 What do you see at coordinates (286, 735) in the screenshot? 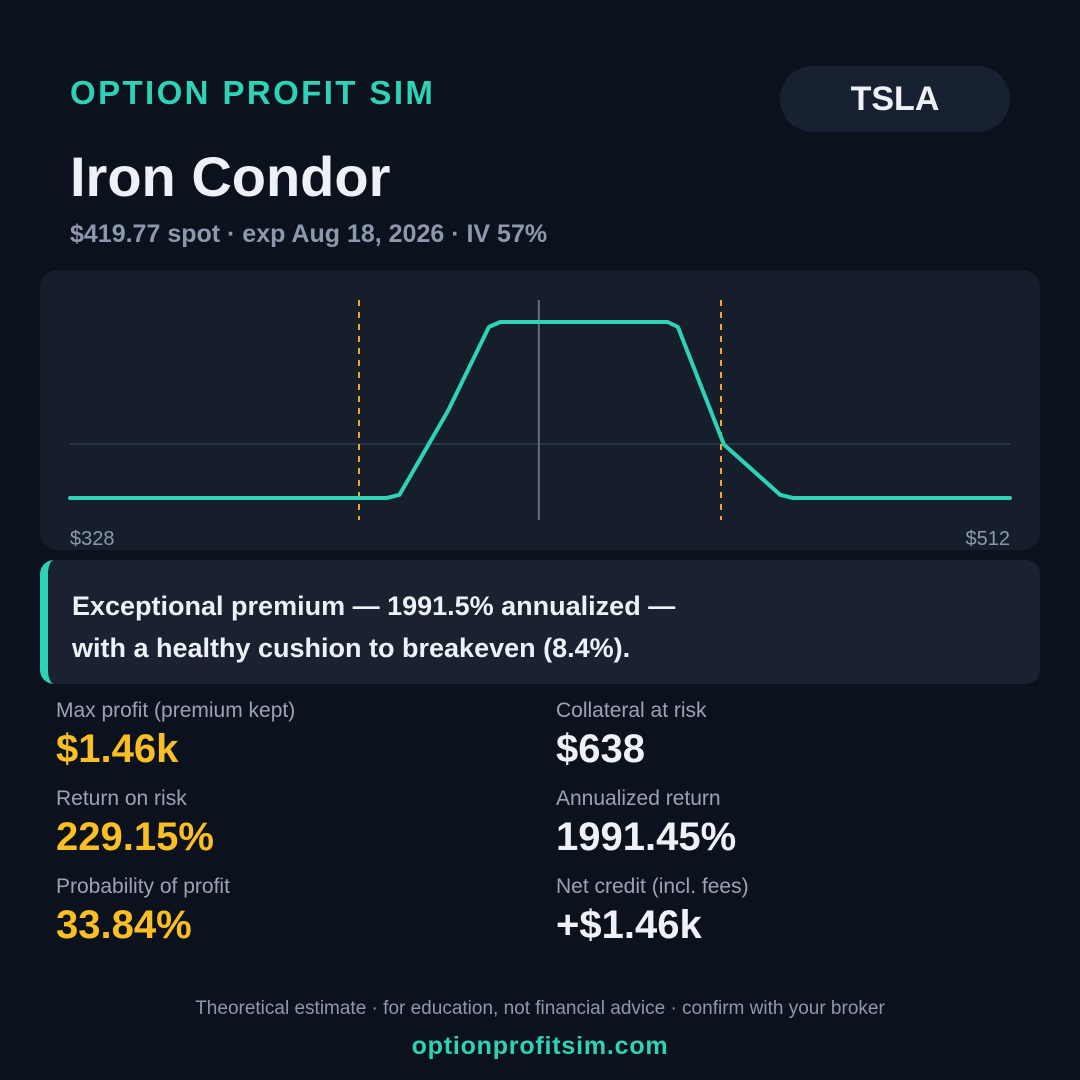
I see `stat-max-profit: Max profit (premium kept) $1.46k` at bounding box center [286, 735].